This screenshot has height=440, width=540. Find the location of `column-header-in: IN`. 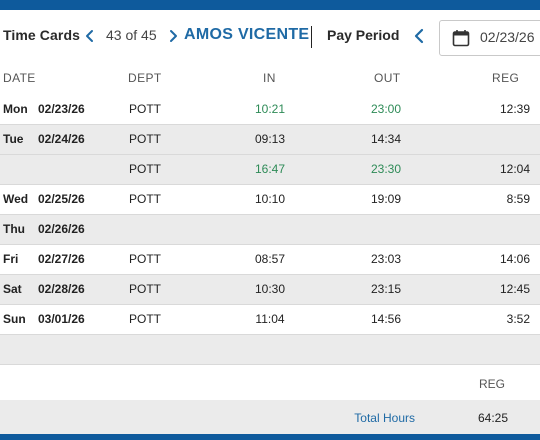

column-header-in: IN is located at coordinates (269, 78).